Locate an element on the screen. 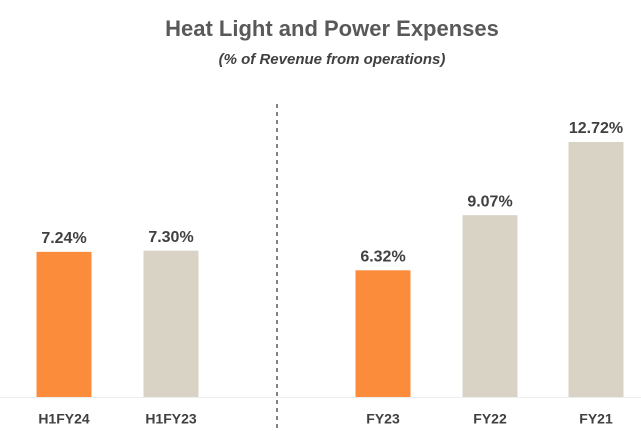 This screenshot has width=641, height=431. x-tick-label: FY21 is located at coordinates (596, 419).